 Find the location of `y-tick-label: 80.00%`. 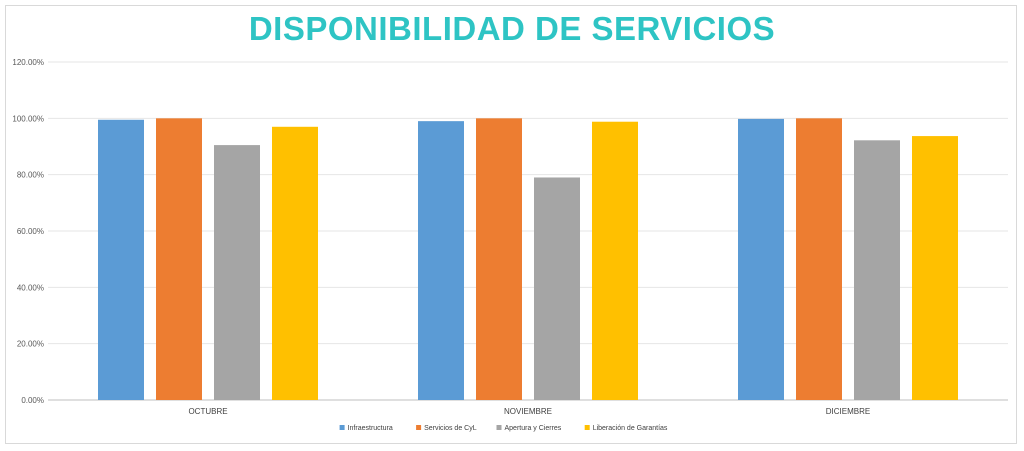

y-tick-label: 80.00% is located at coordinates (30, 175).